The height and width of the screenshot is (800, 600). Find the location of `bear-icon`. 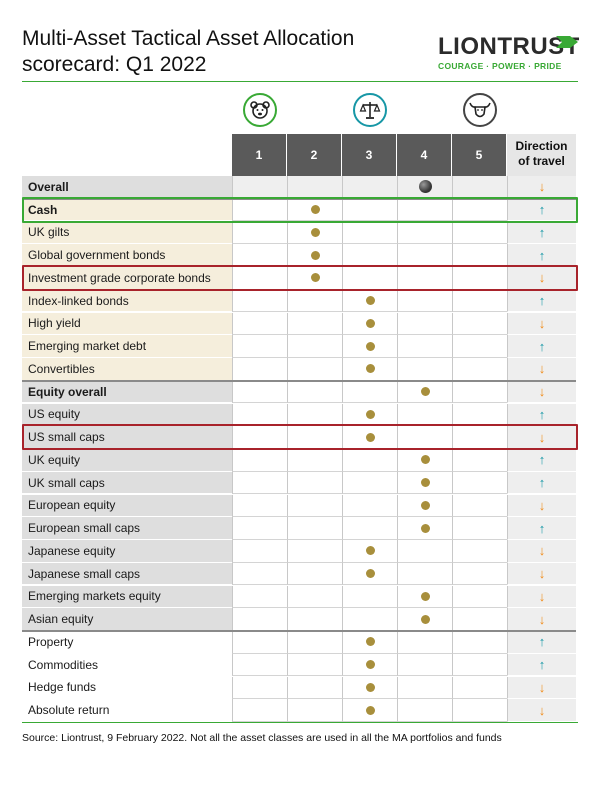

bear-icon is located at coordinates (260, 110).